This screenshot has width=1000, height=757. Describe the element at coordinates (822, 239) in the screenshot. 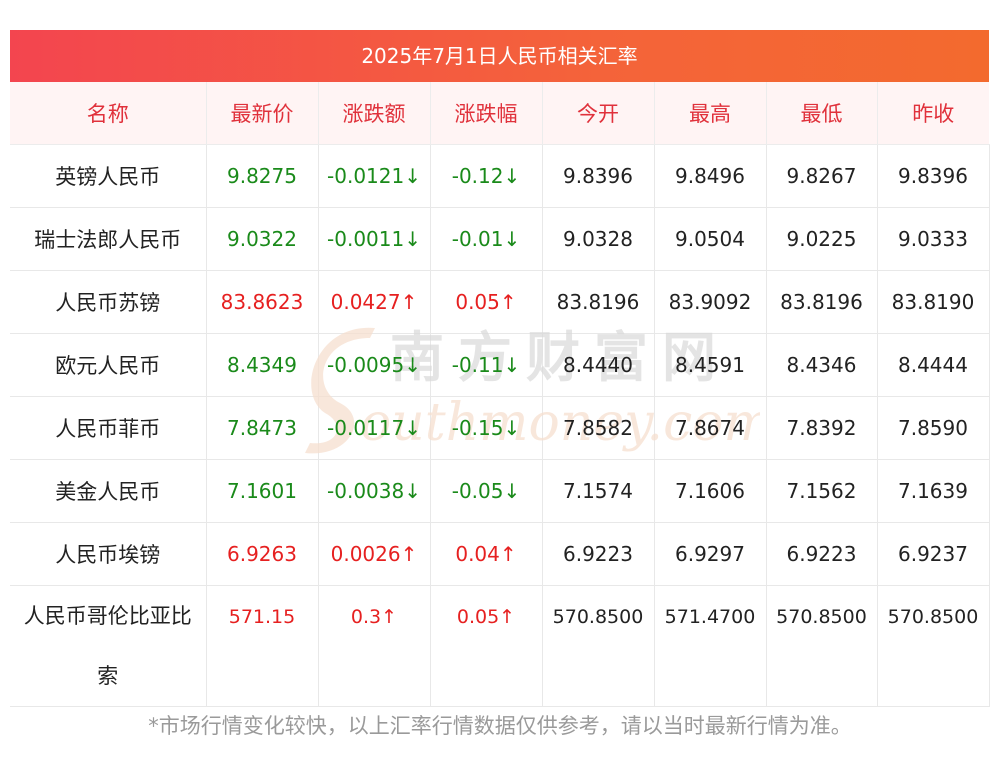

I see `cell-low: 9.0225` at that location.